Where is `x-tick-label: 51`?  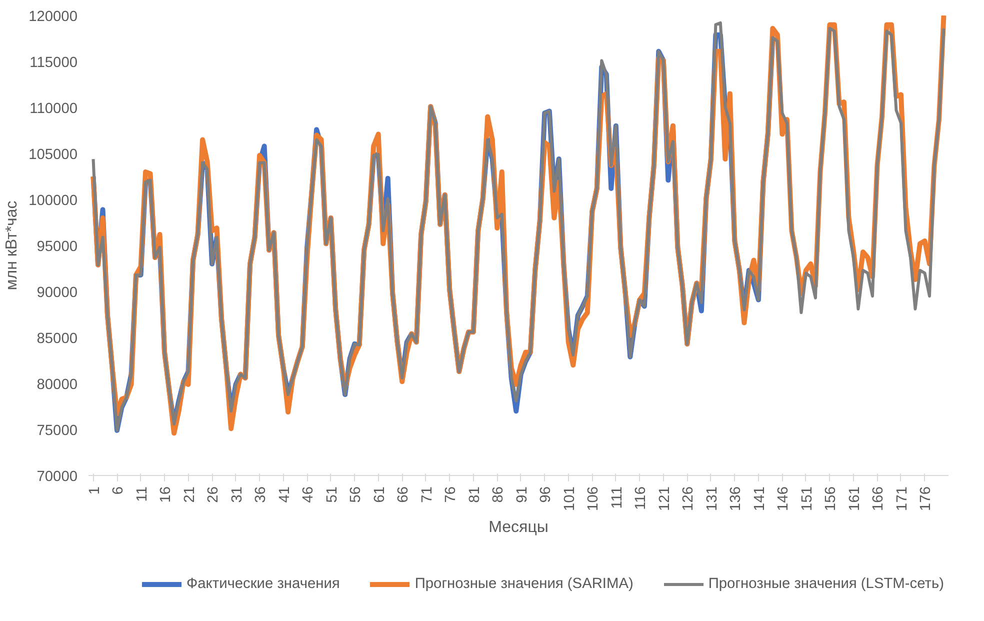
x-tick-label: 51 is located at coordinates (332, 494).